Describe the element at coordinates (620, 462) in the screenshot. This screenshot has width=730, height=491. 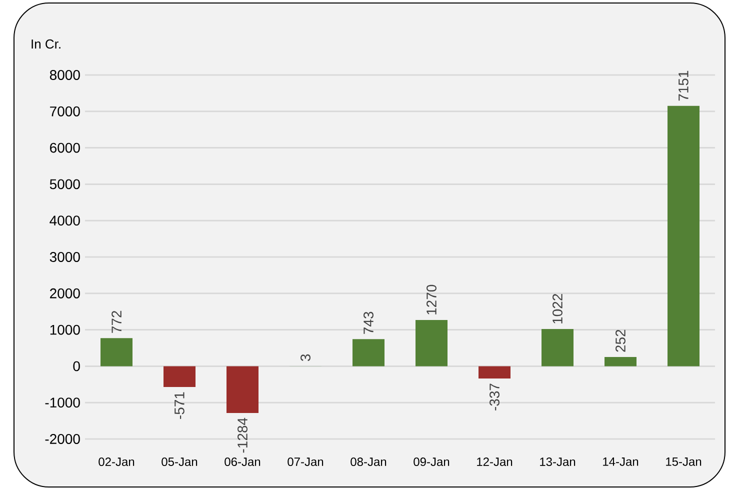
I see `x-tick-label: 14-Jan` at that location.